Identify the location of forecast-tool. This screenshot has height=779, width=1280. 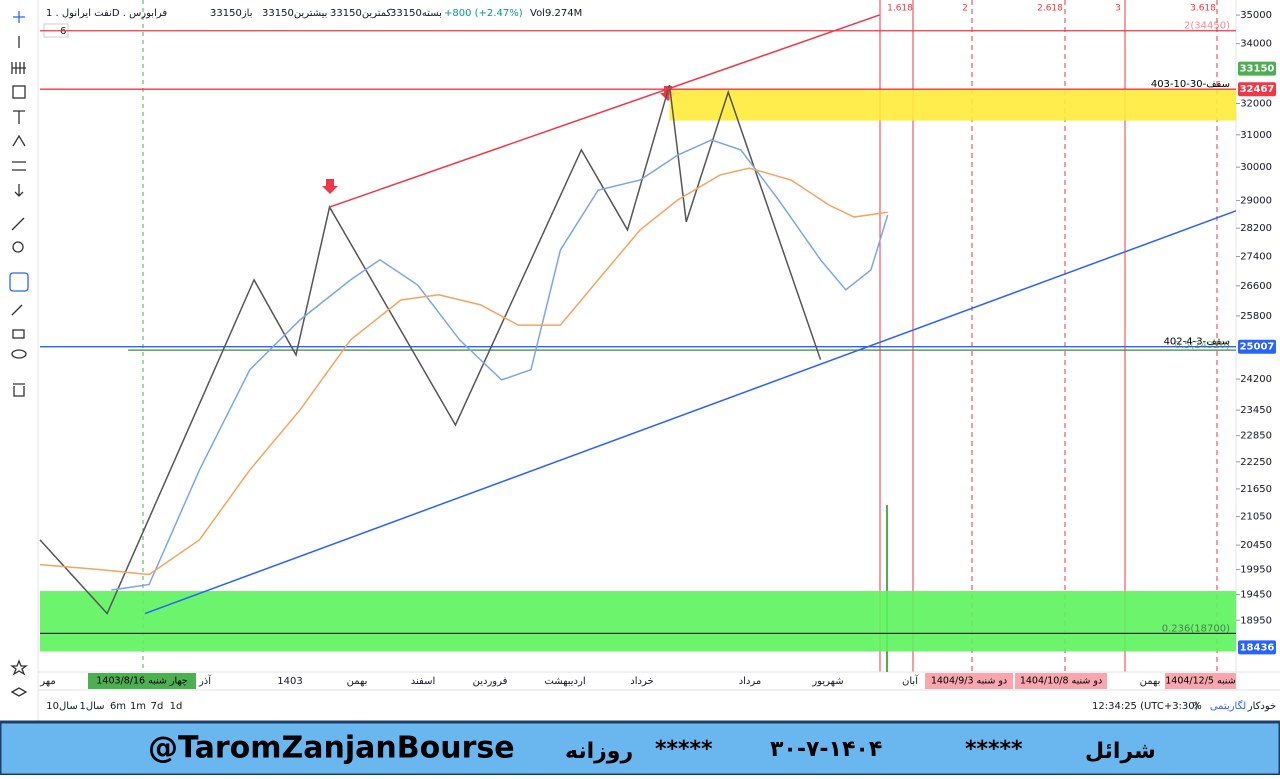
(19, 166).